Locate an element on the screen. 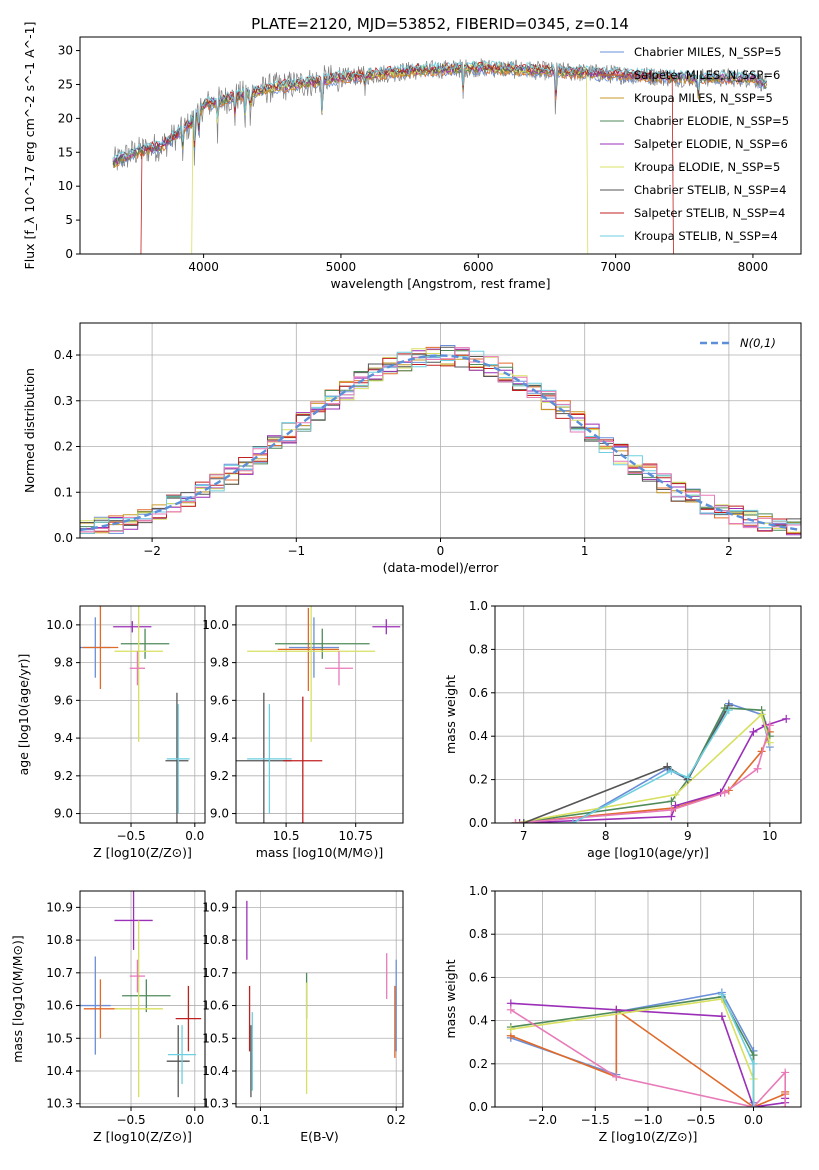  y-tick-label: 20 is located at coordinates (65, 118).